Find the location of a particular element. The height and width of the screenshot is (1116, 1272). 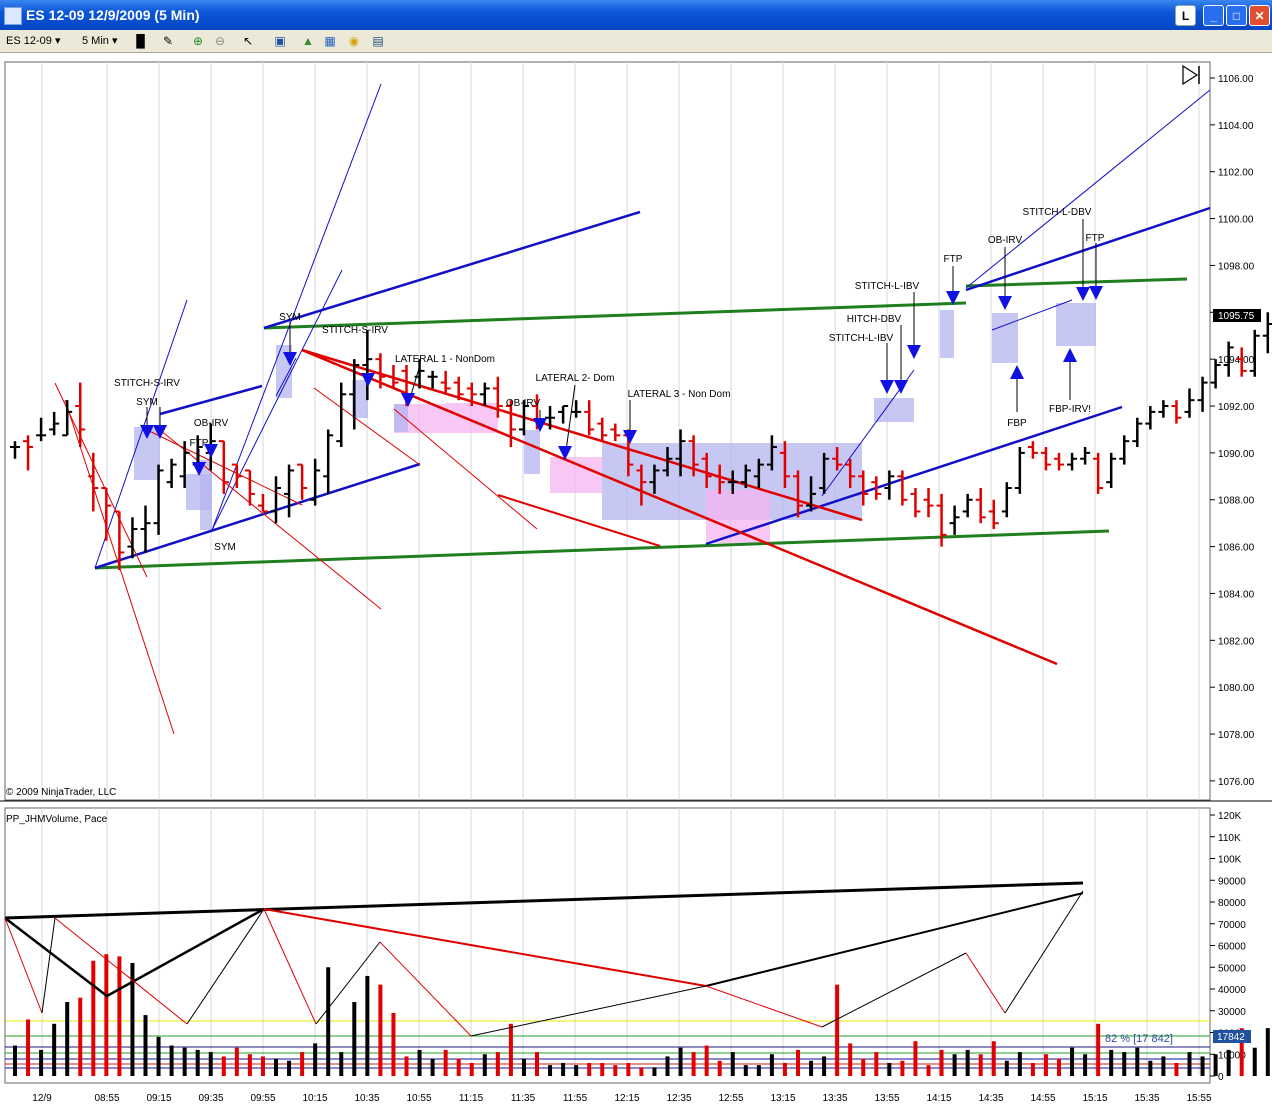

price-tick-label: 1100.00 is located at coordinates (1236, 220).